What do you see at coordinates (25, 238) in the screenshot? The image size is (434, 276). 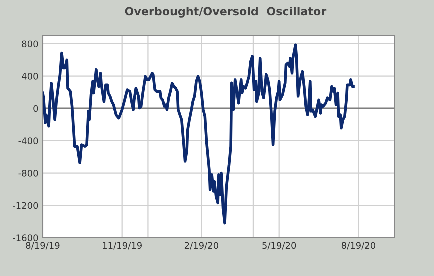 I see `y-tick-label: -1600` at bounding box center [25, 238].